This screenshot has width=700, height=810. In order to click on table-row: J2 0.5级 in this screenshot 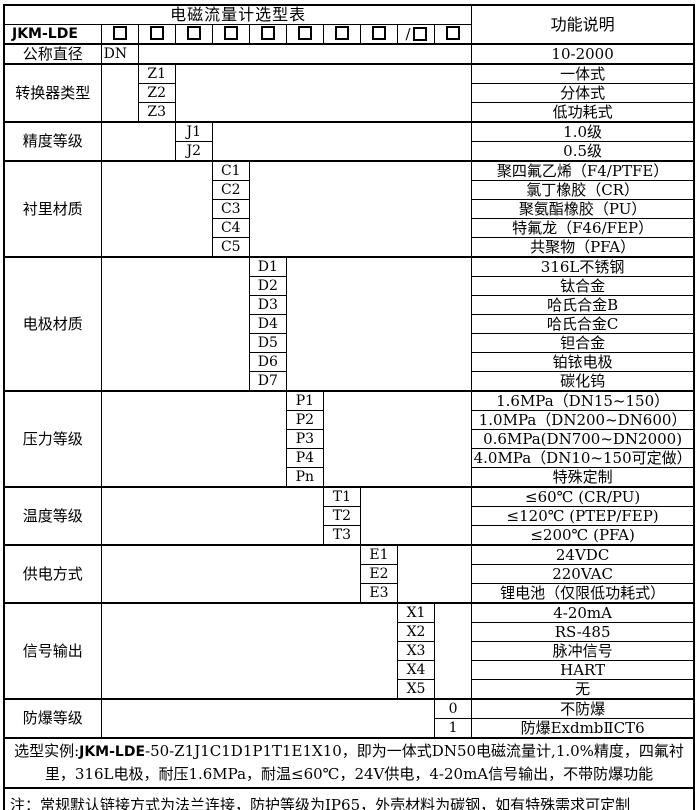, I will do `click(349, 151)`.